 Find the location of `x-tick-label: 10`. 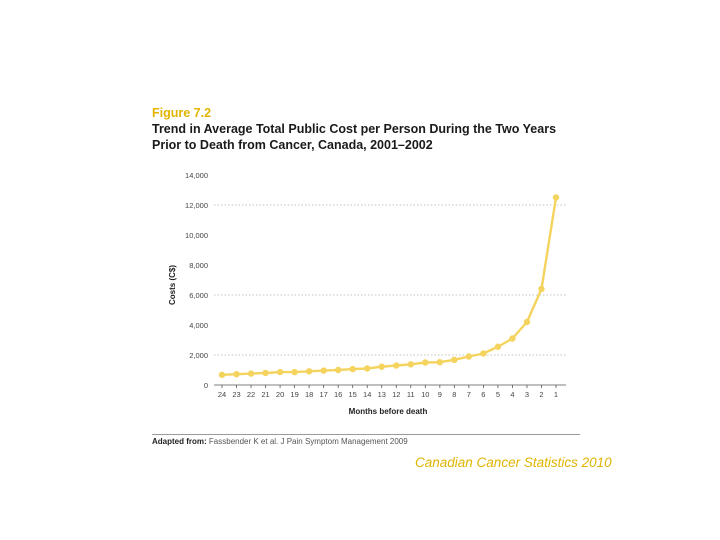

x-tick-label: 10 is located at coordinates (425, 394).